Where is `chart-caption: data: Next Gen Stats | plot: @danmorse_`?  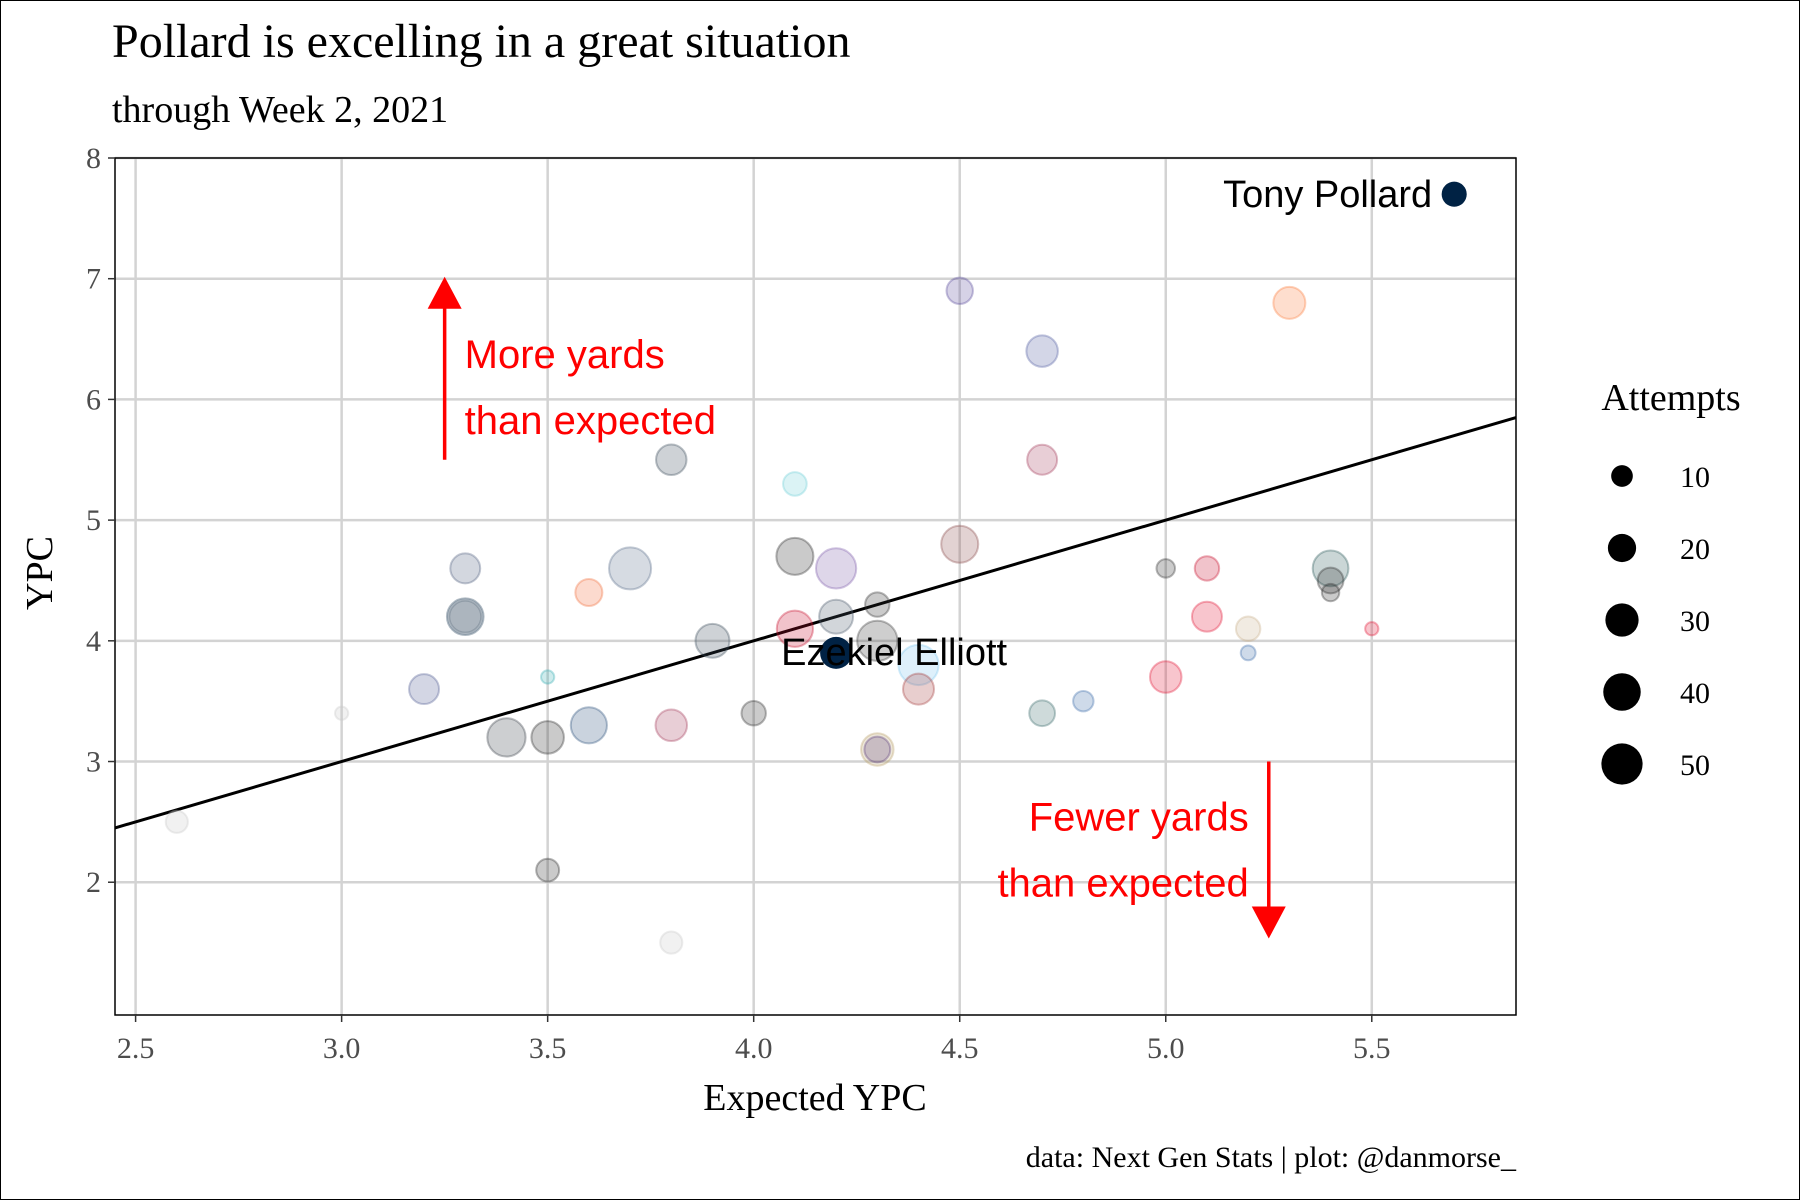 chart-caption: data: Next Gen Stats | plot: @danmorse_ is located at coordinates (1271, 1157).